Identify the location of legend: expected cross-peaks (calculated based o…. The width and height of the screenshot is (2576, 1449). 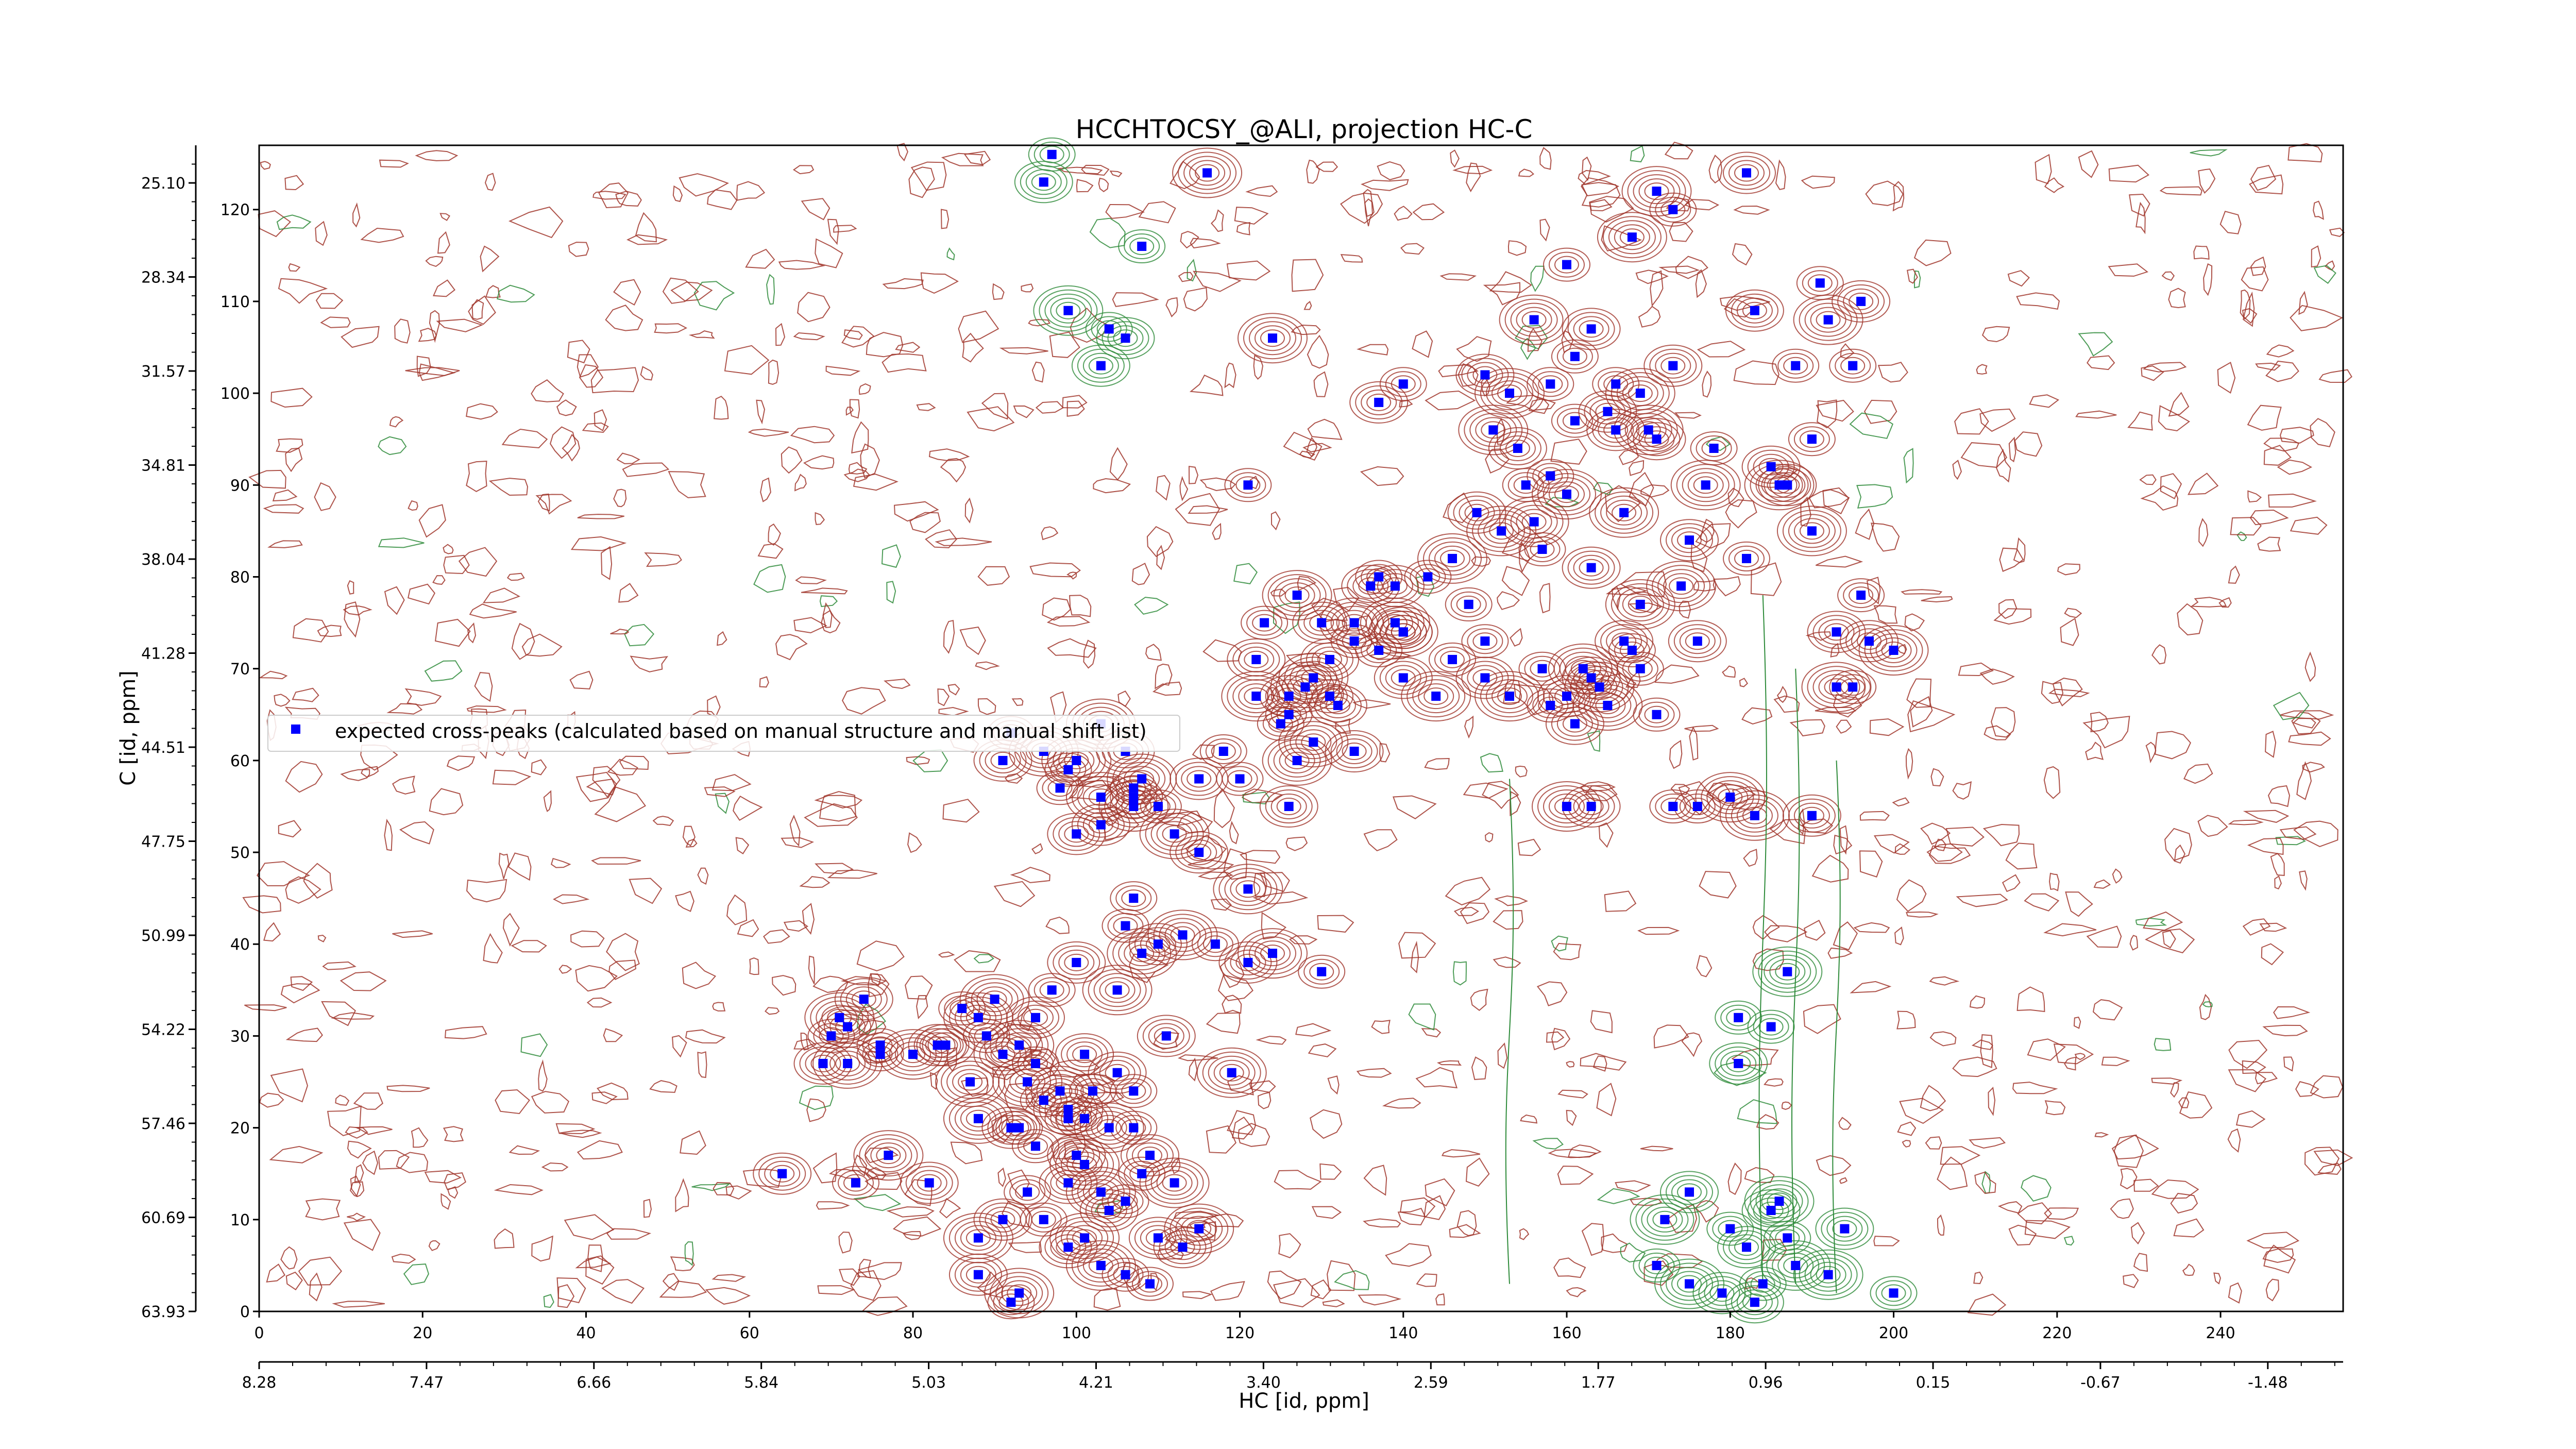
(723, 733).